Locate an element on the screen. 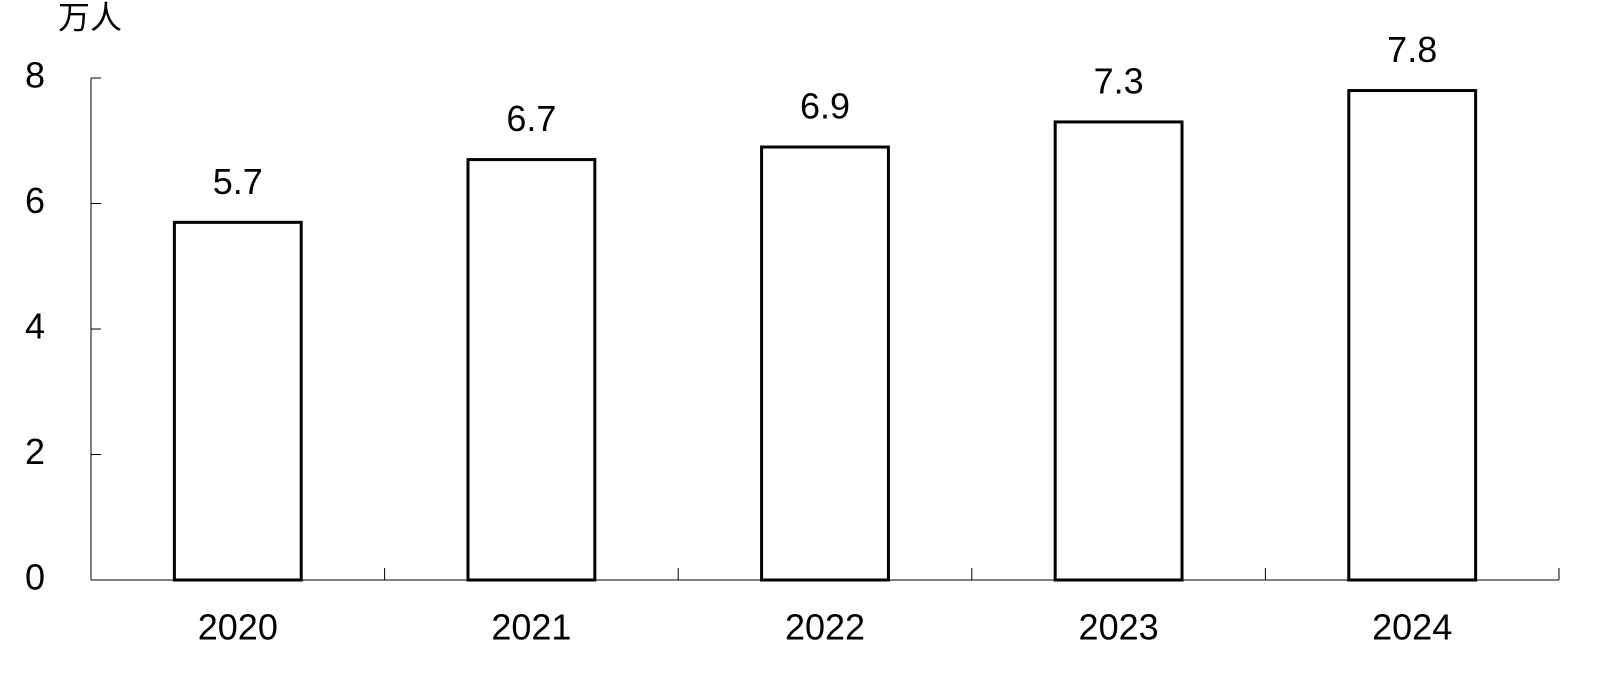 The width and height of the screenshot is (1610, 678). x-tick-label: 2020 is located at coordinates (238, 627).